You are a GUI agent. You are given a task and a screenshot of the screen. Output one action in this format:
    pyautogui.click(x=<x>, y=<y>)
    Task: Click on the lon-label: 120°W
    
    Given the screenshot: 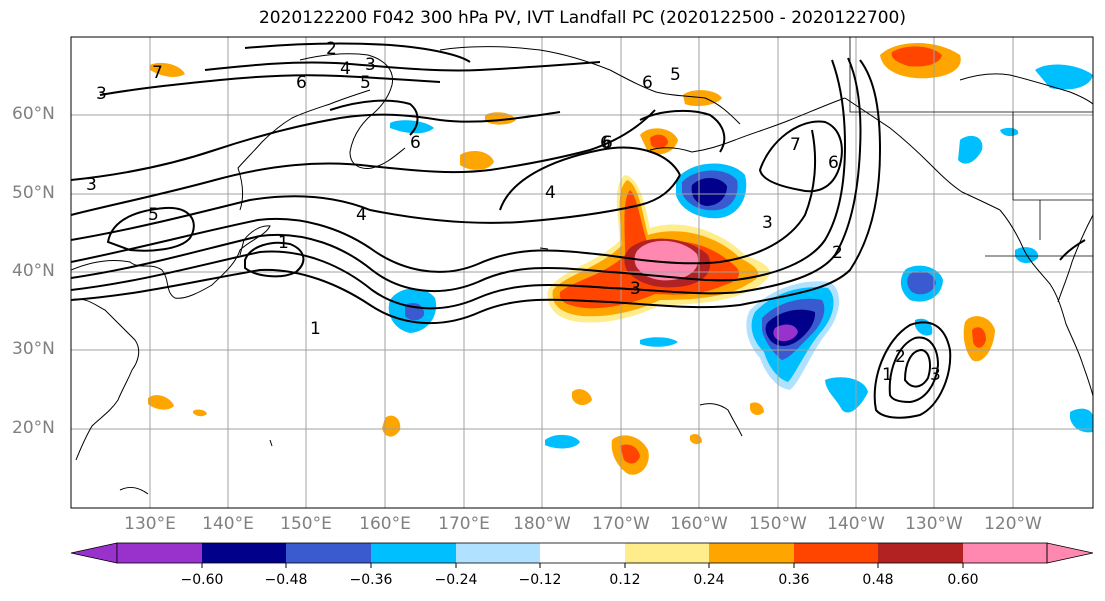 What is the action you would take?
    pyautogui.click(x=1013, y=524)
    